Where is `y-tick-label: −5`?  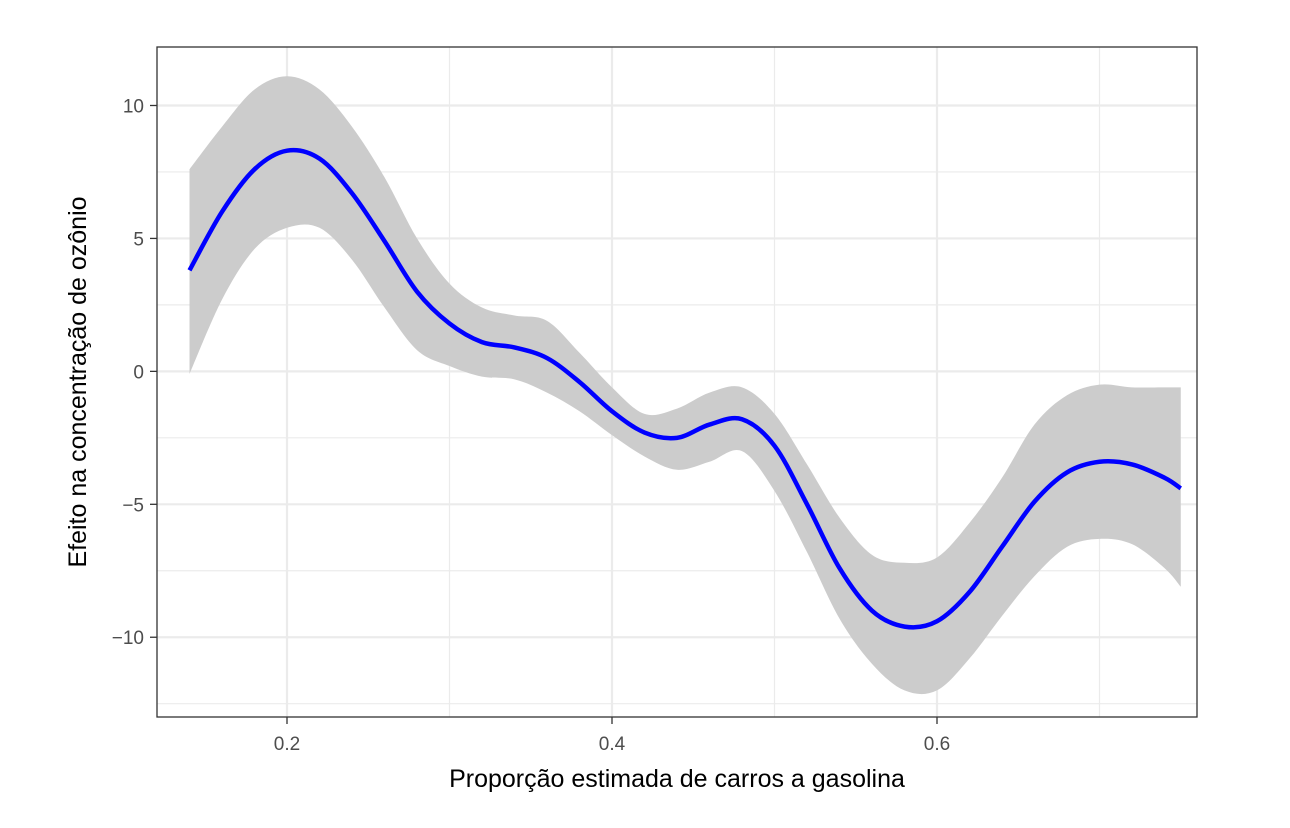 y-tick-label: −5 is located at coordinates (133, 505).